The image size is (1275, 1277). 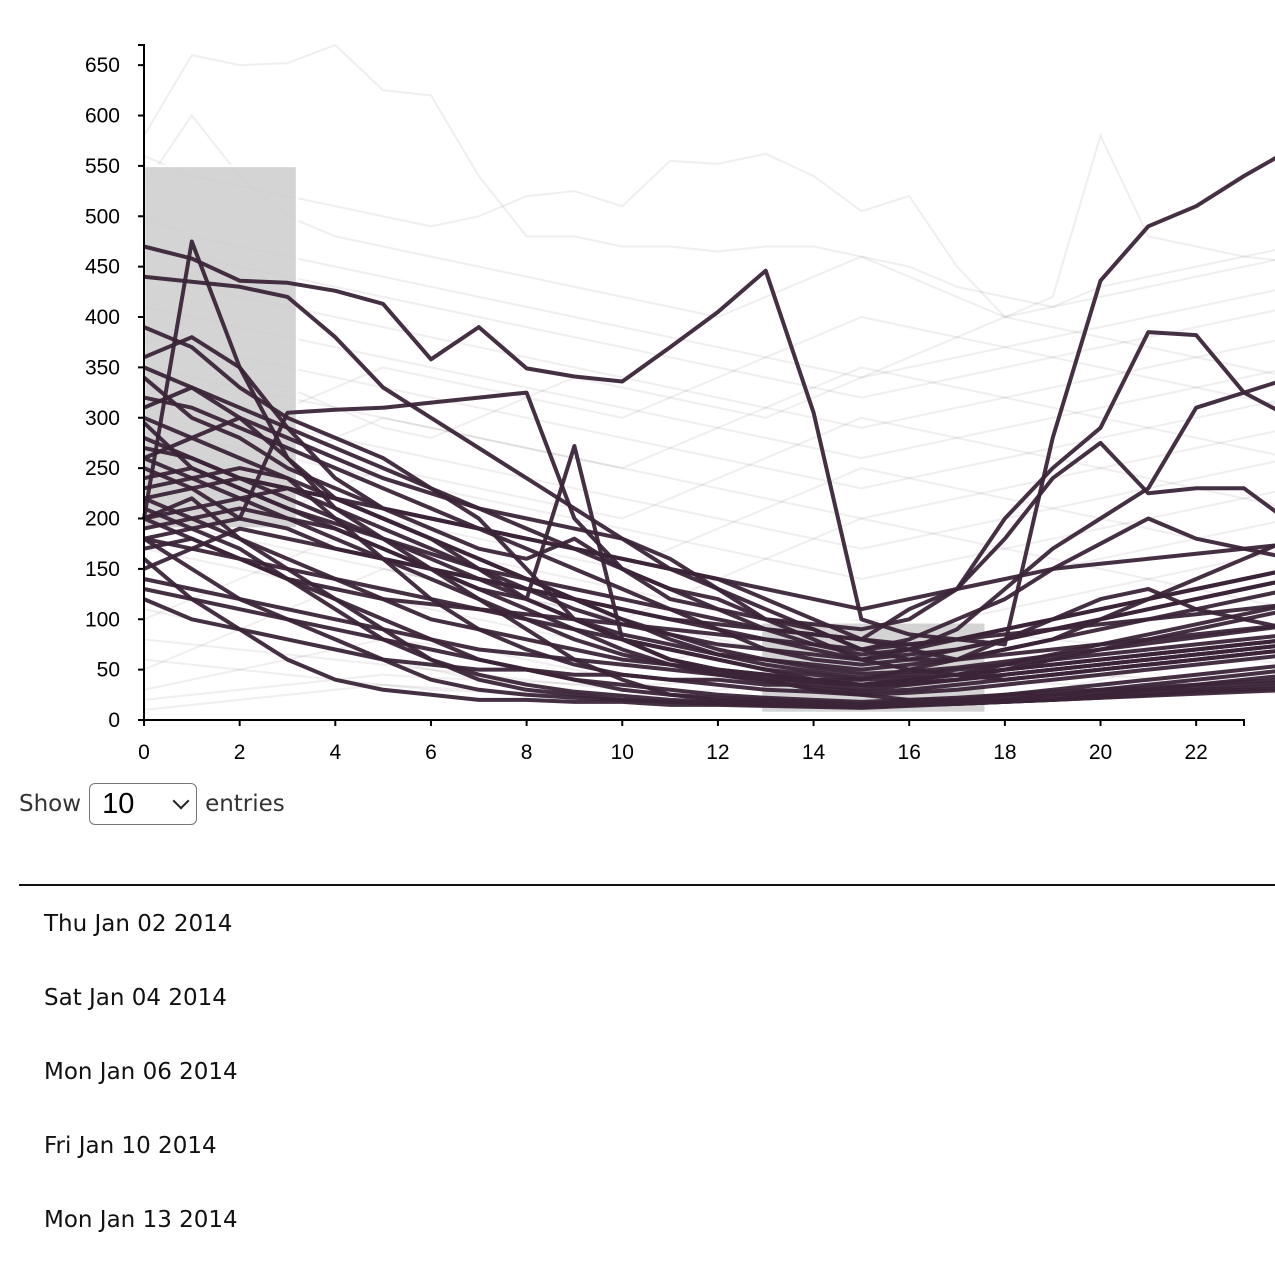 What do you see at coordinates (909, 752) in the screenshot?
I see `x-tick-label: 16` at bounding box center [909, 752].